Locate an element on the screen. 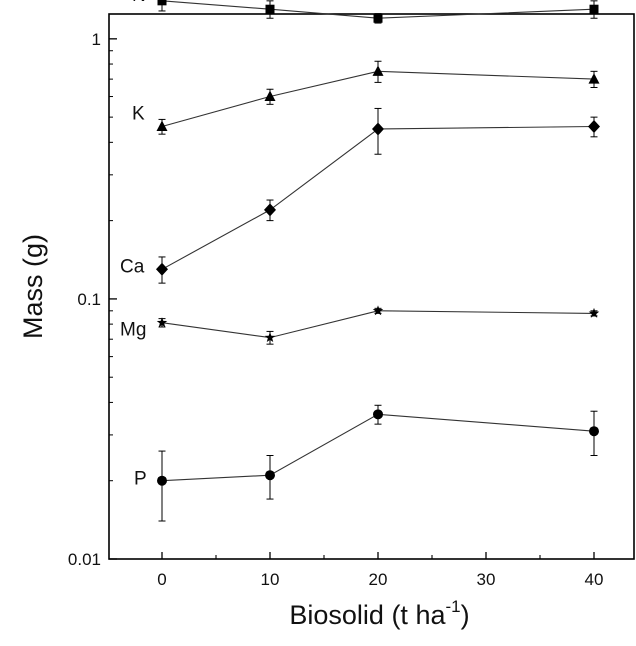 This screenshot has height=646, width=636. x-tick-label: 0 is located at coordinates (161, 579).